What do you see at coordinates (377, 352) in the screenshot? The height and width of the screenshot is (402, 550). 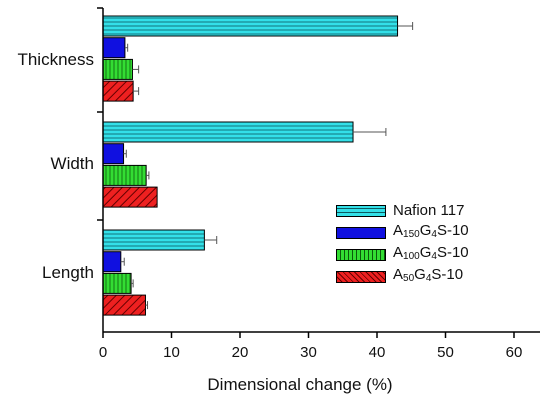 I see `x-tick-label: 40` at bounding box center [377, 352].